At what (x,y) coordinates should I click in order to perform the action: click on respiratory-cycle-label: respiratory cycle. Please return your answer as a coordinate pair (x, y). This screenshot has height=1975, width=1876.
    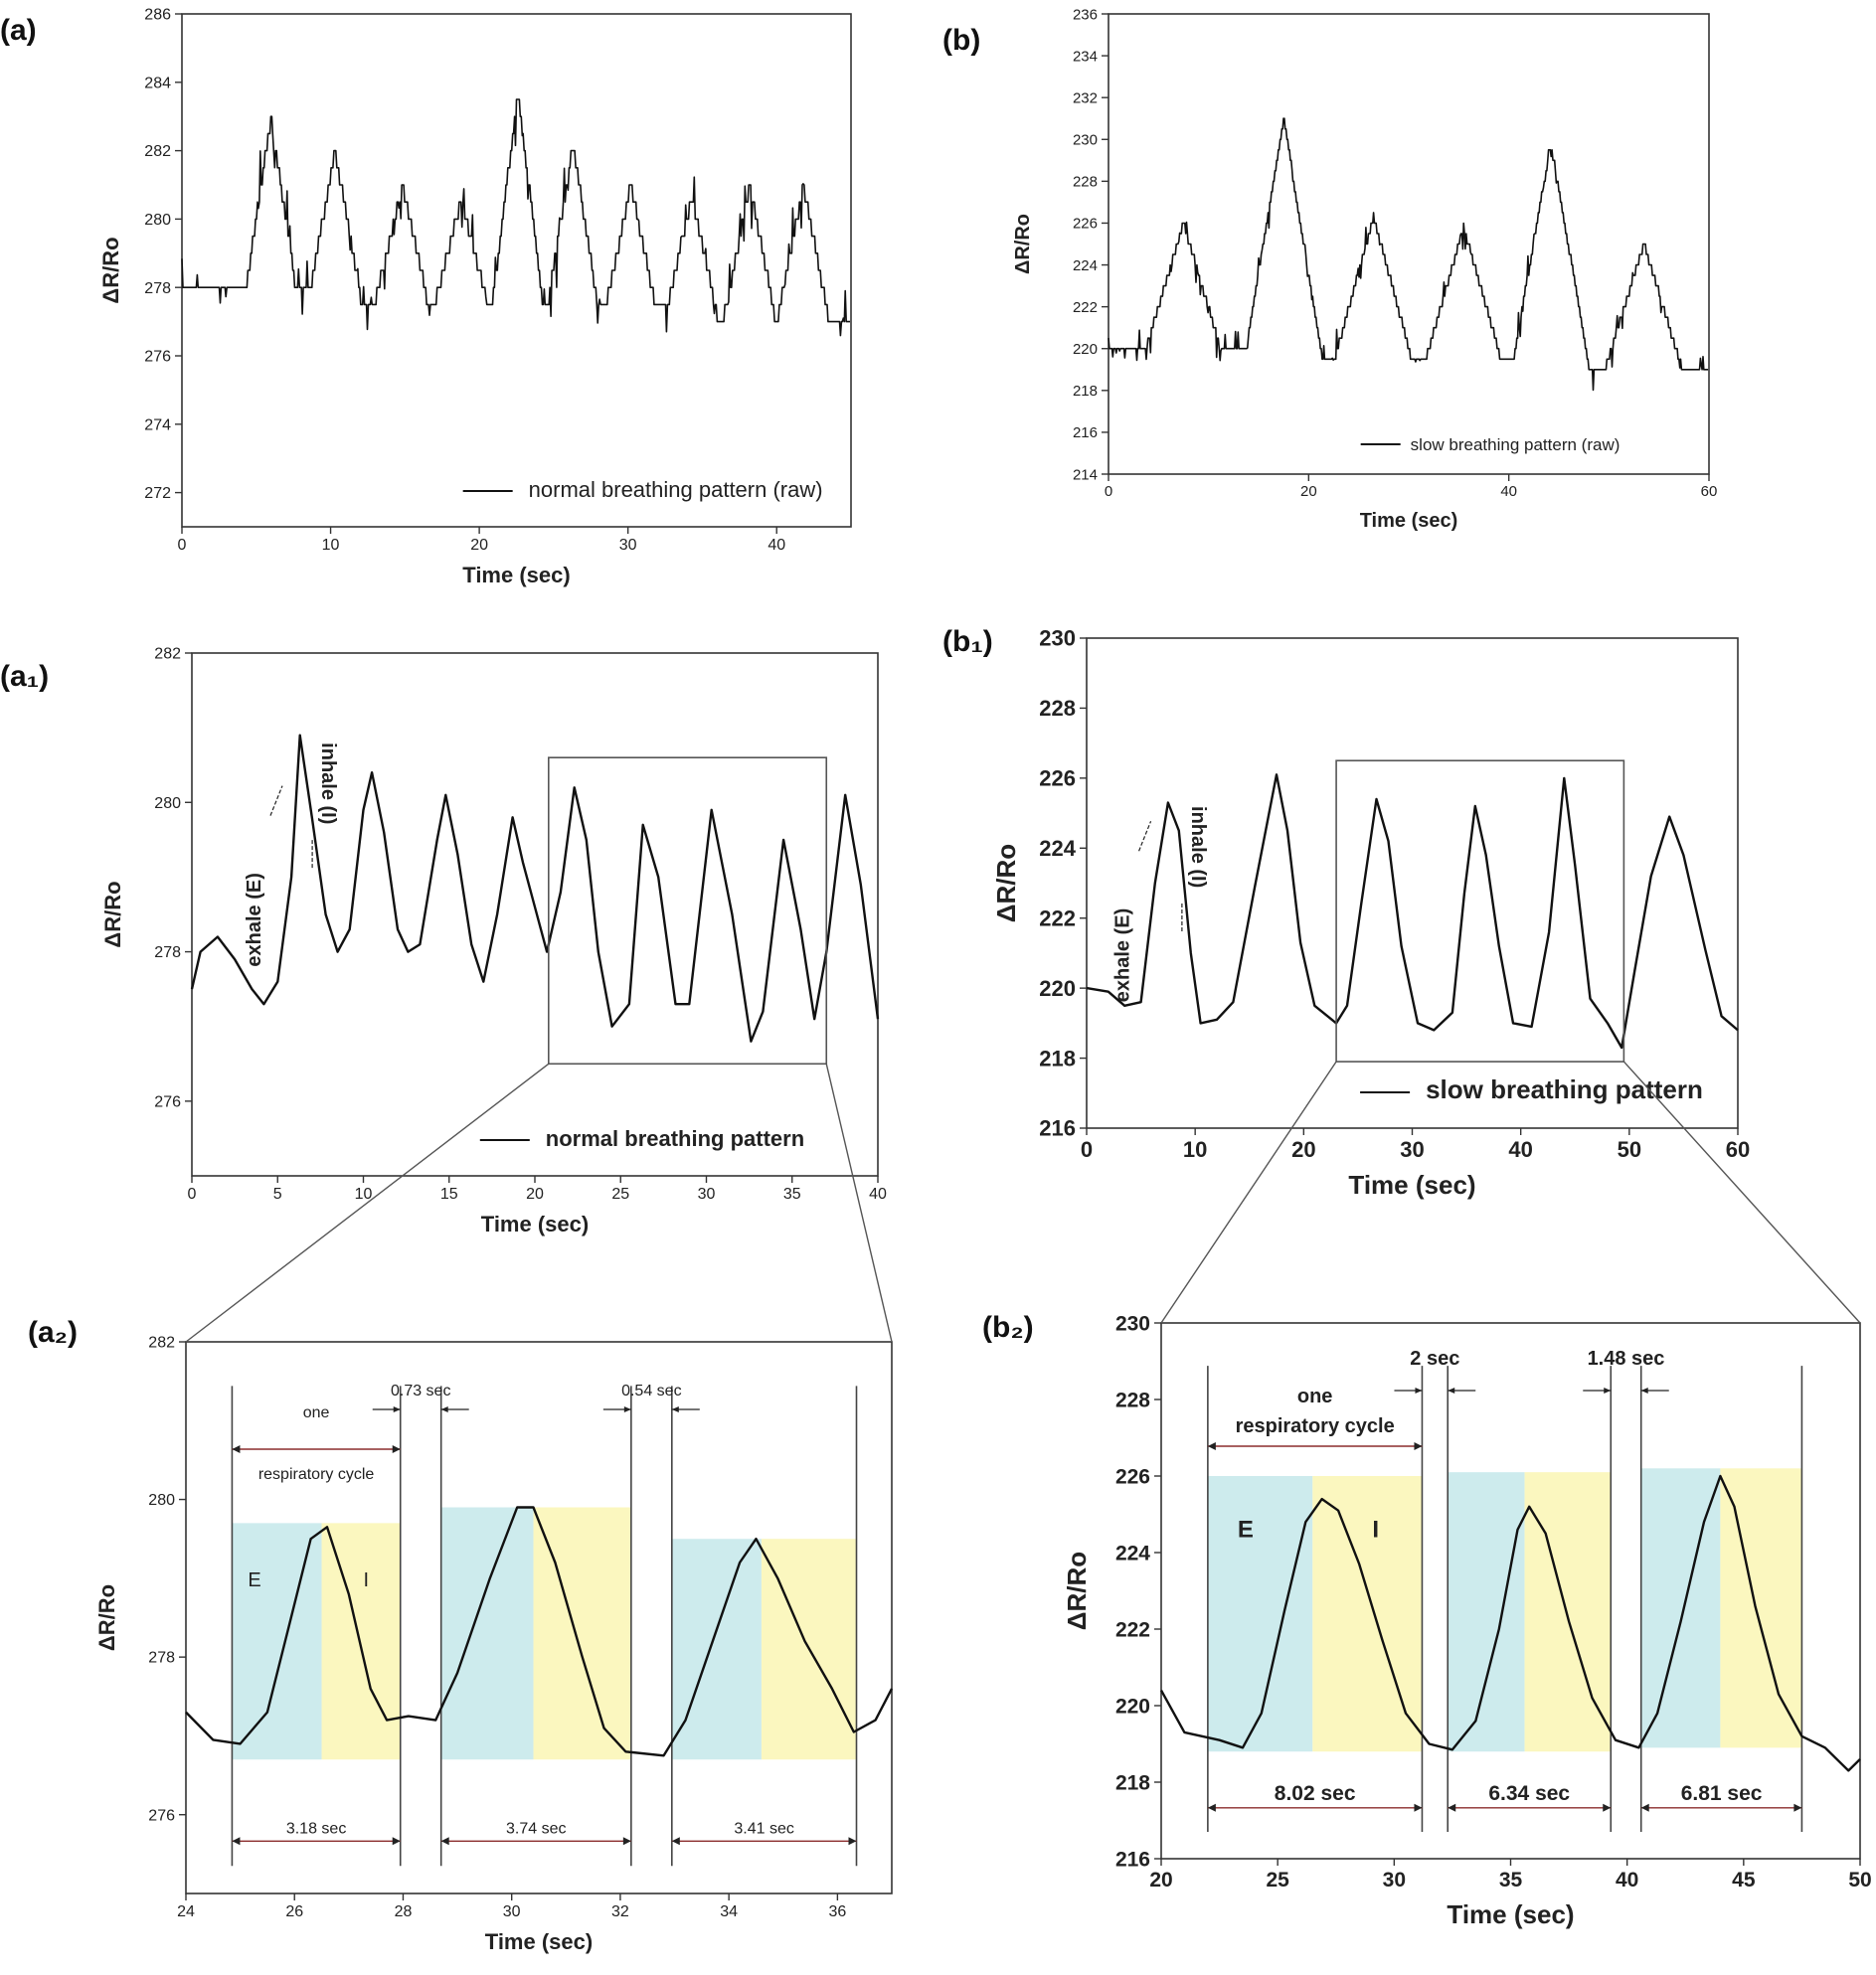
    Looking at the image, I should click on (316, 1474).